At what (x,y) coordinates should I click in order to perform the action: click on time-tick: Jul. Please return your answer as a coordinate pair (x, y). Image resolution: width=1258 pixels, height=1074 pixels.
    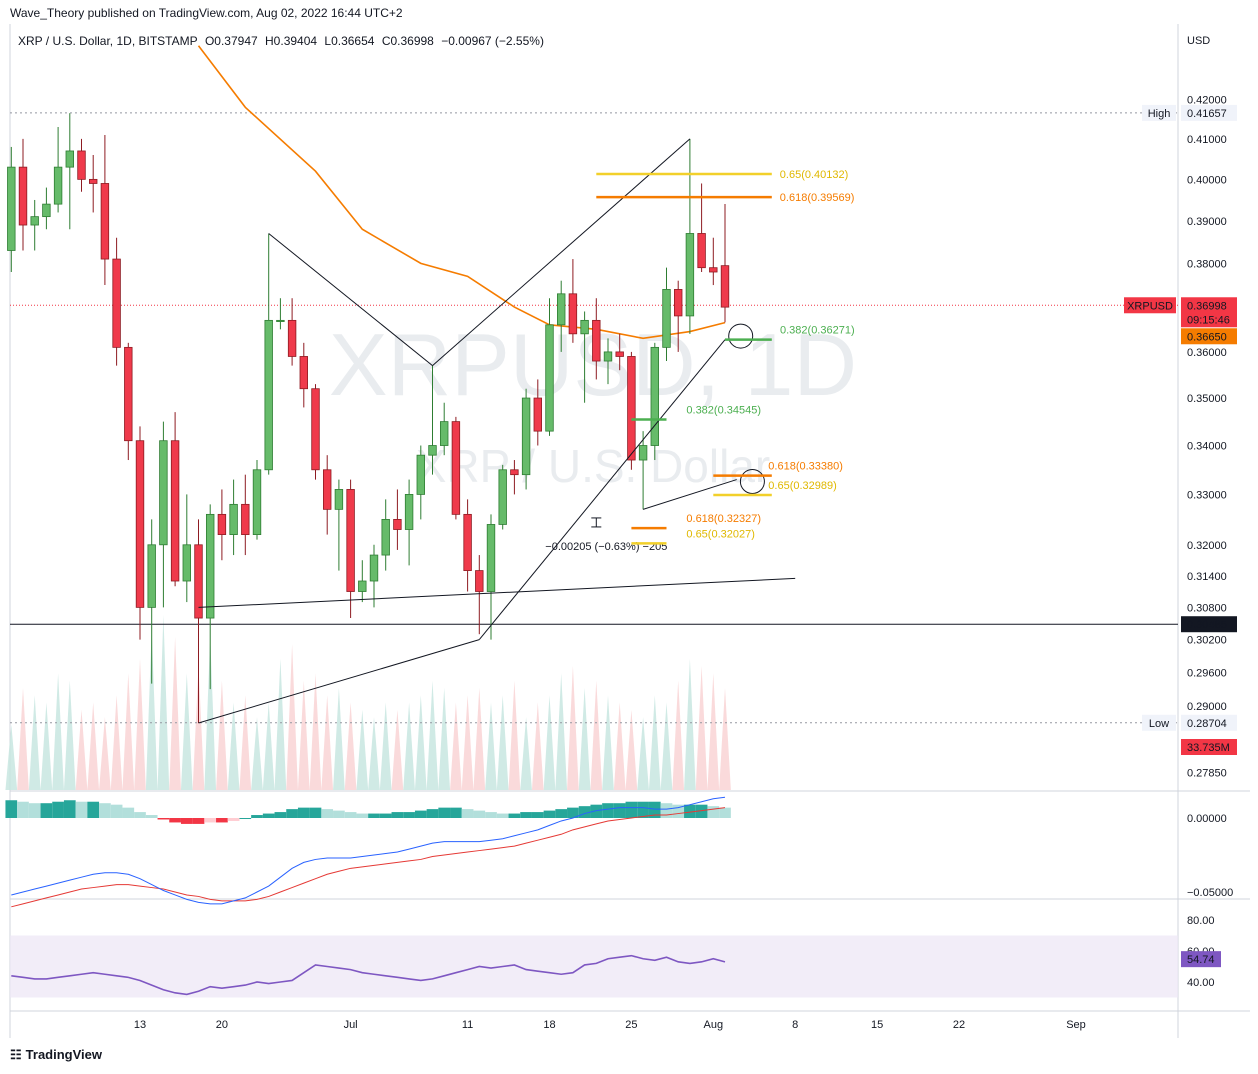
    Looking at the image, I should click on (351, 1025).